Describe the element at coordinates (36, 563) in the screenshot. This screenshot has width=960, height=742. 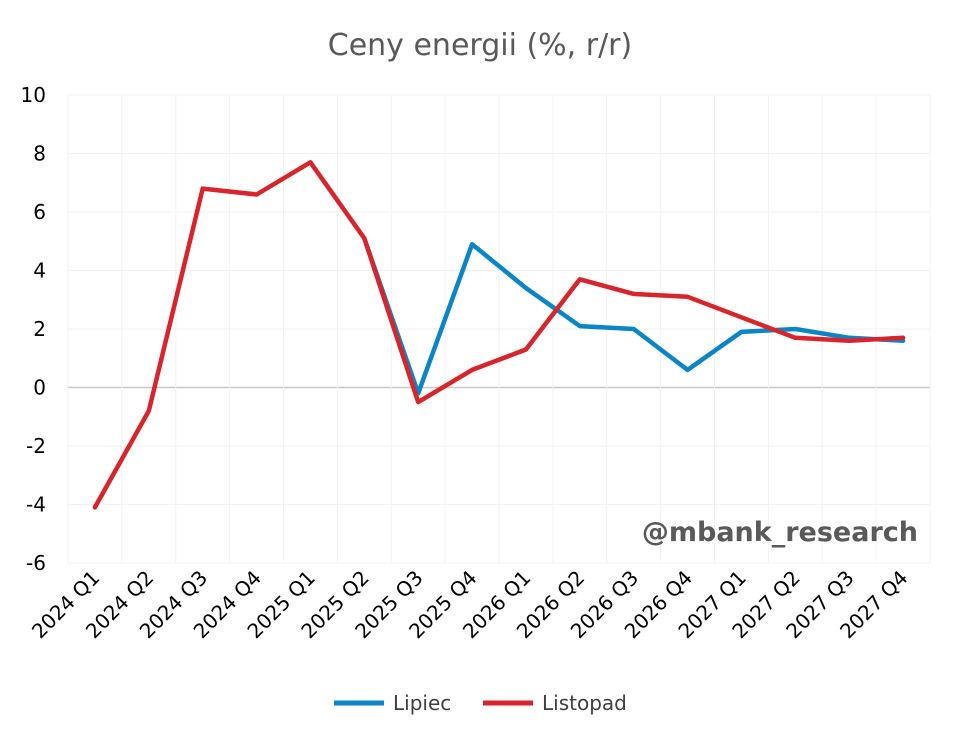
I see `y-tick-label: -6` at that location.